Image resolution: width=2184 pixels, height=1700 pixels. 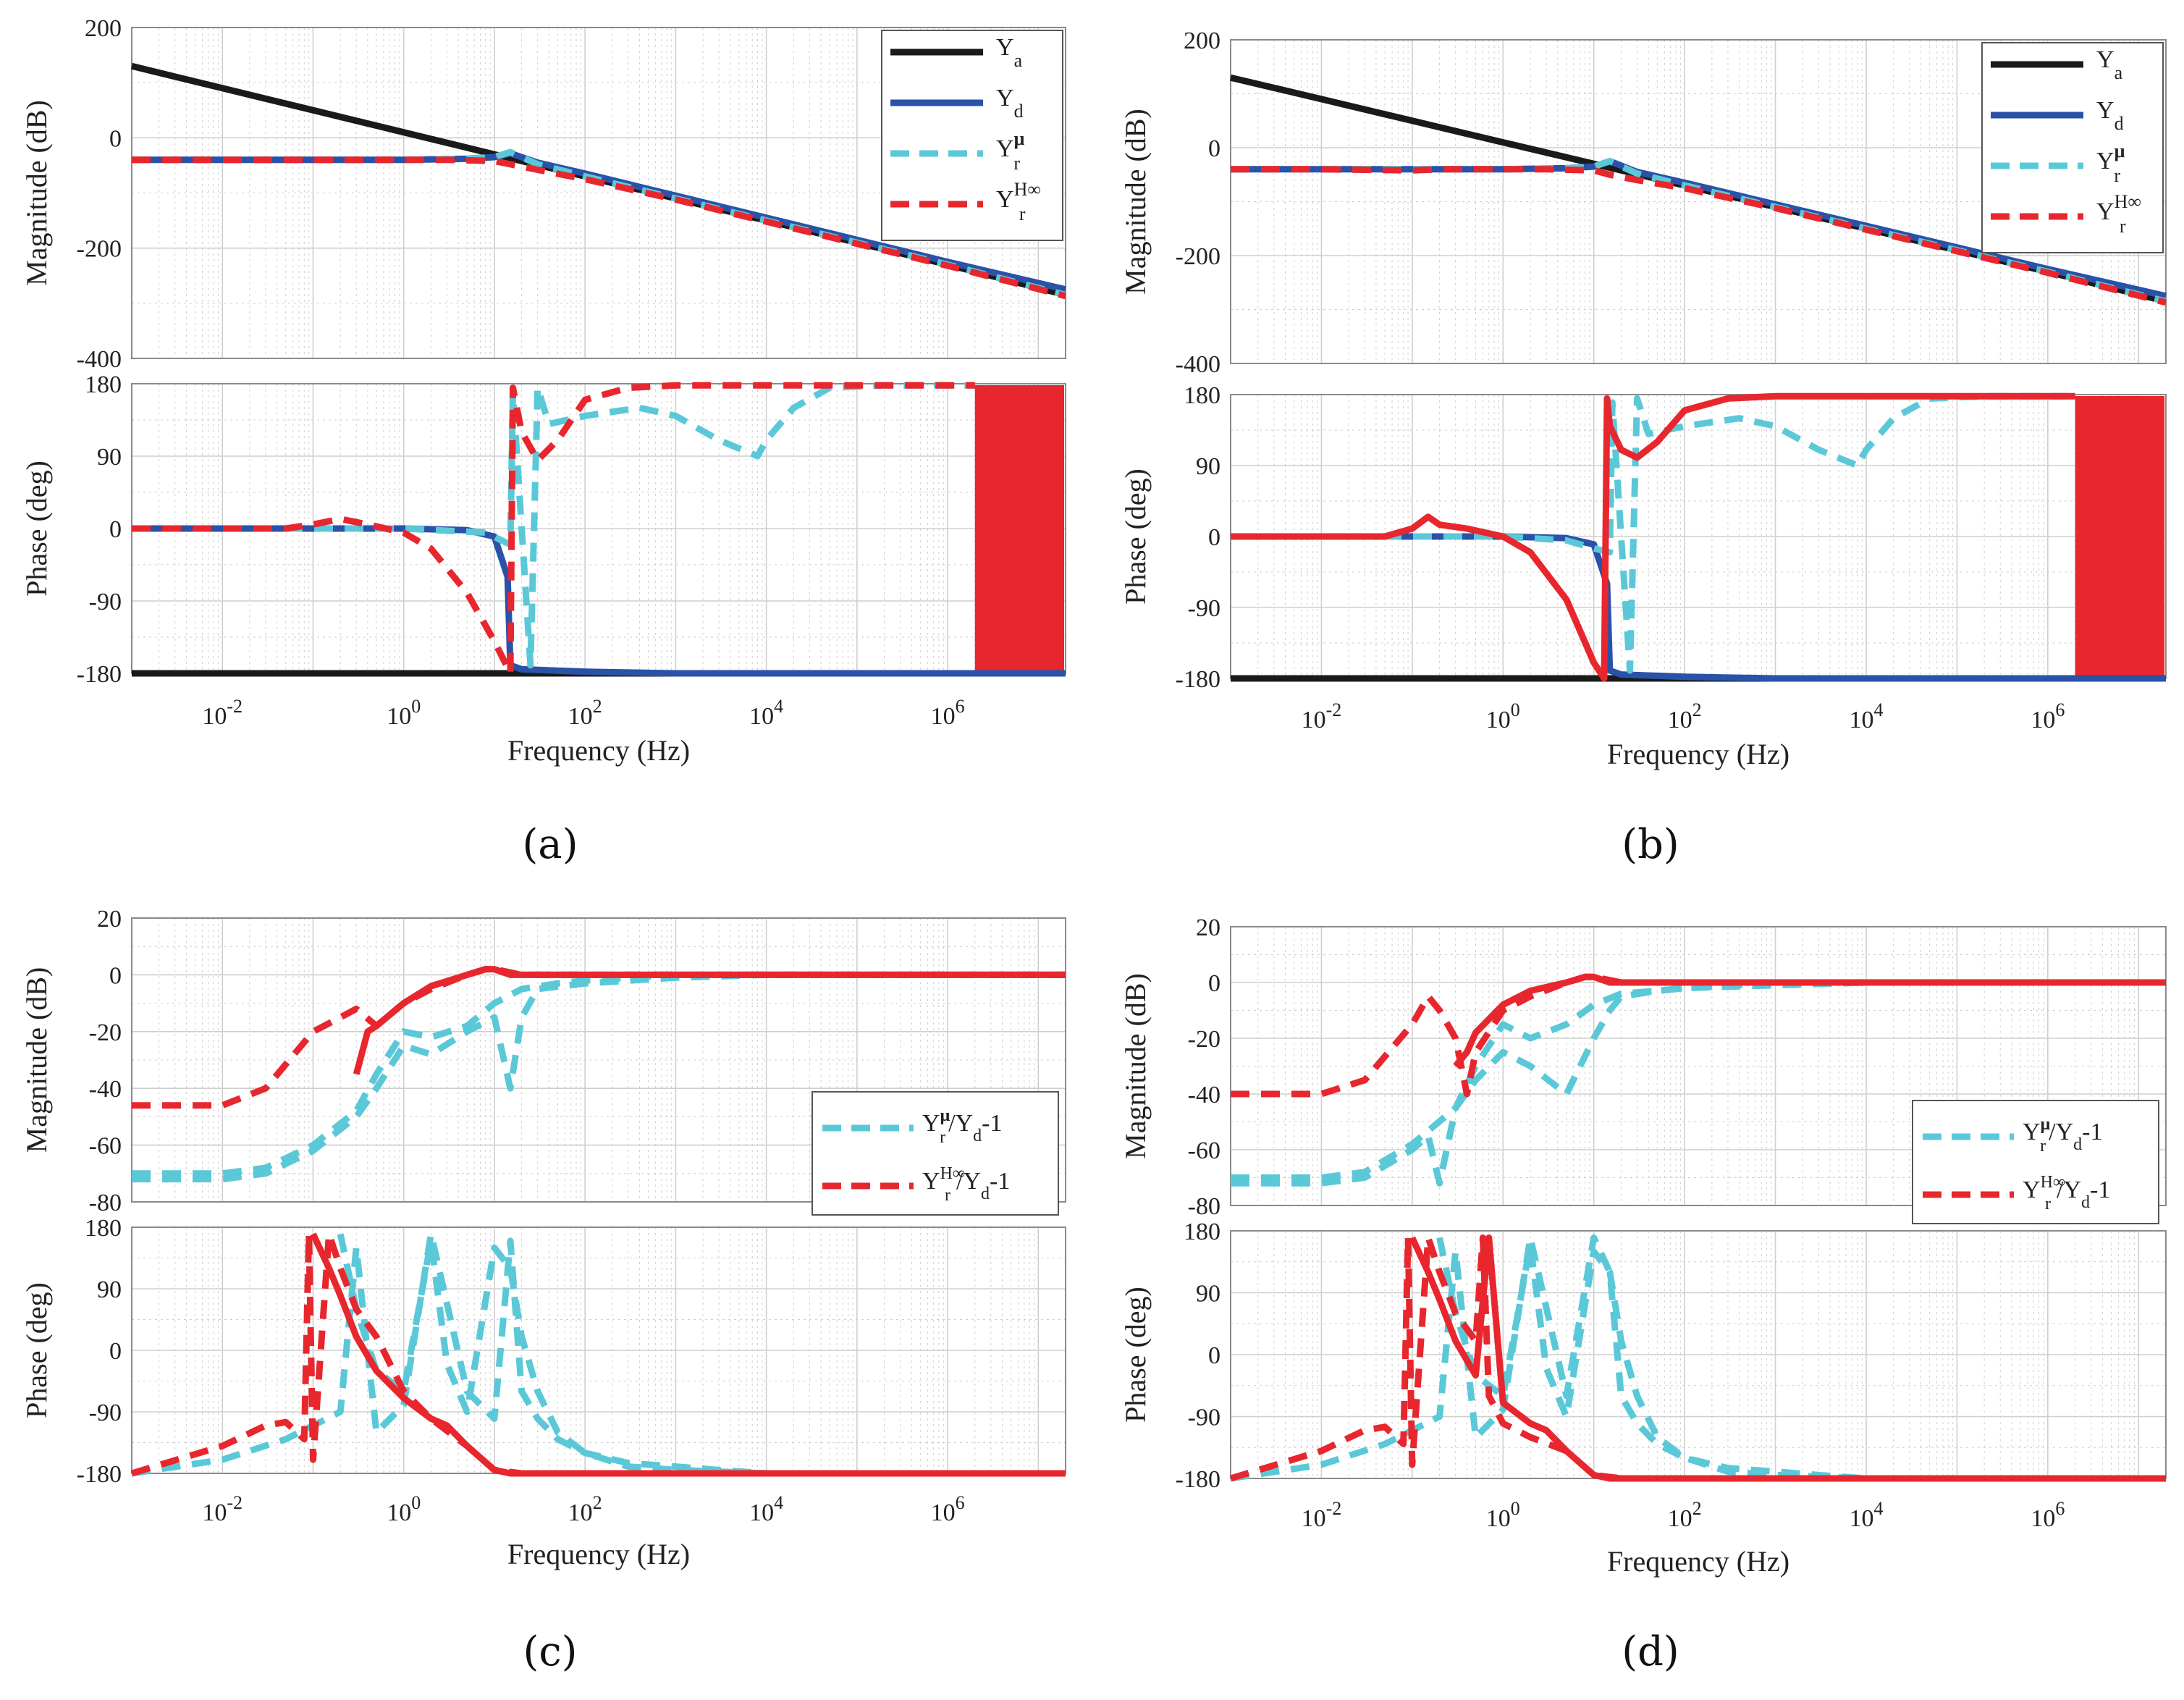 What do you see at coordinates (103, 28) in the screenshot?
I see `panel-a-magnitude-ytick-label: 200` at bounding box center [103, 28].